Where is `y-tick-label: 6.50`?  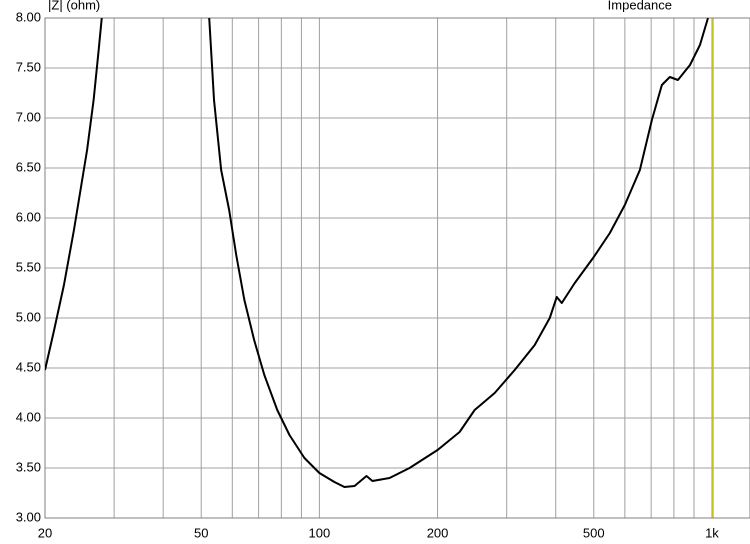
y-tick-label: 6.50 is located at coordinates (28, 166).